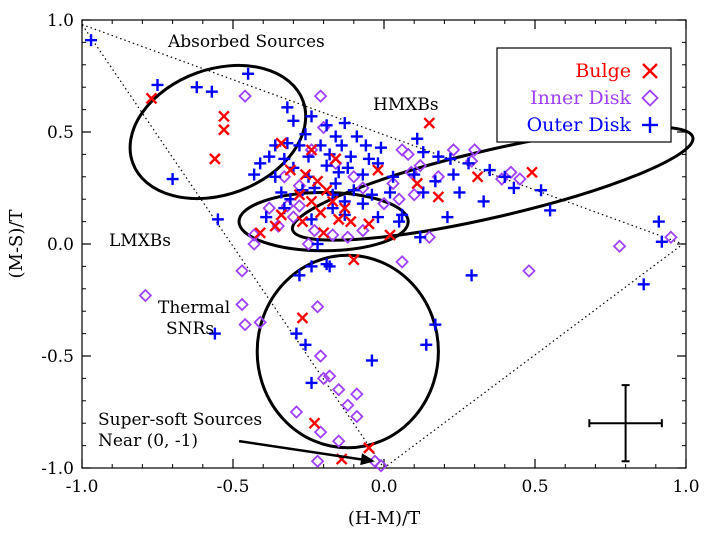 This screenshot has height=542, width=726. I want to click on x-axis-title: (H-M)/T, so click(384, 518).